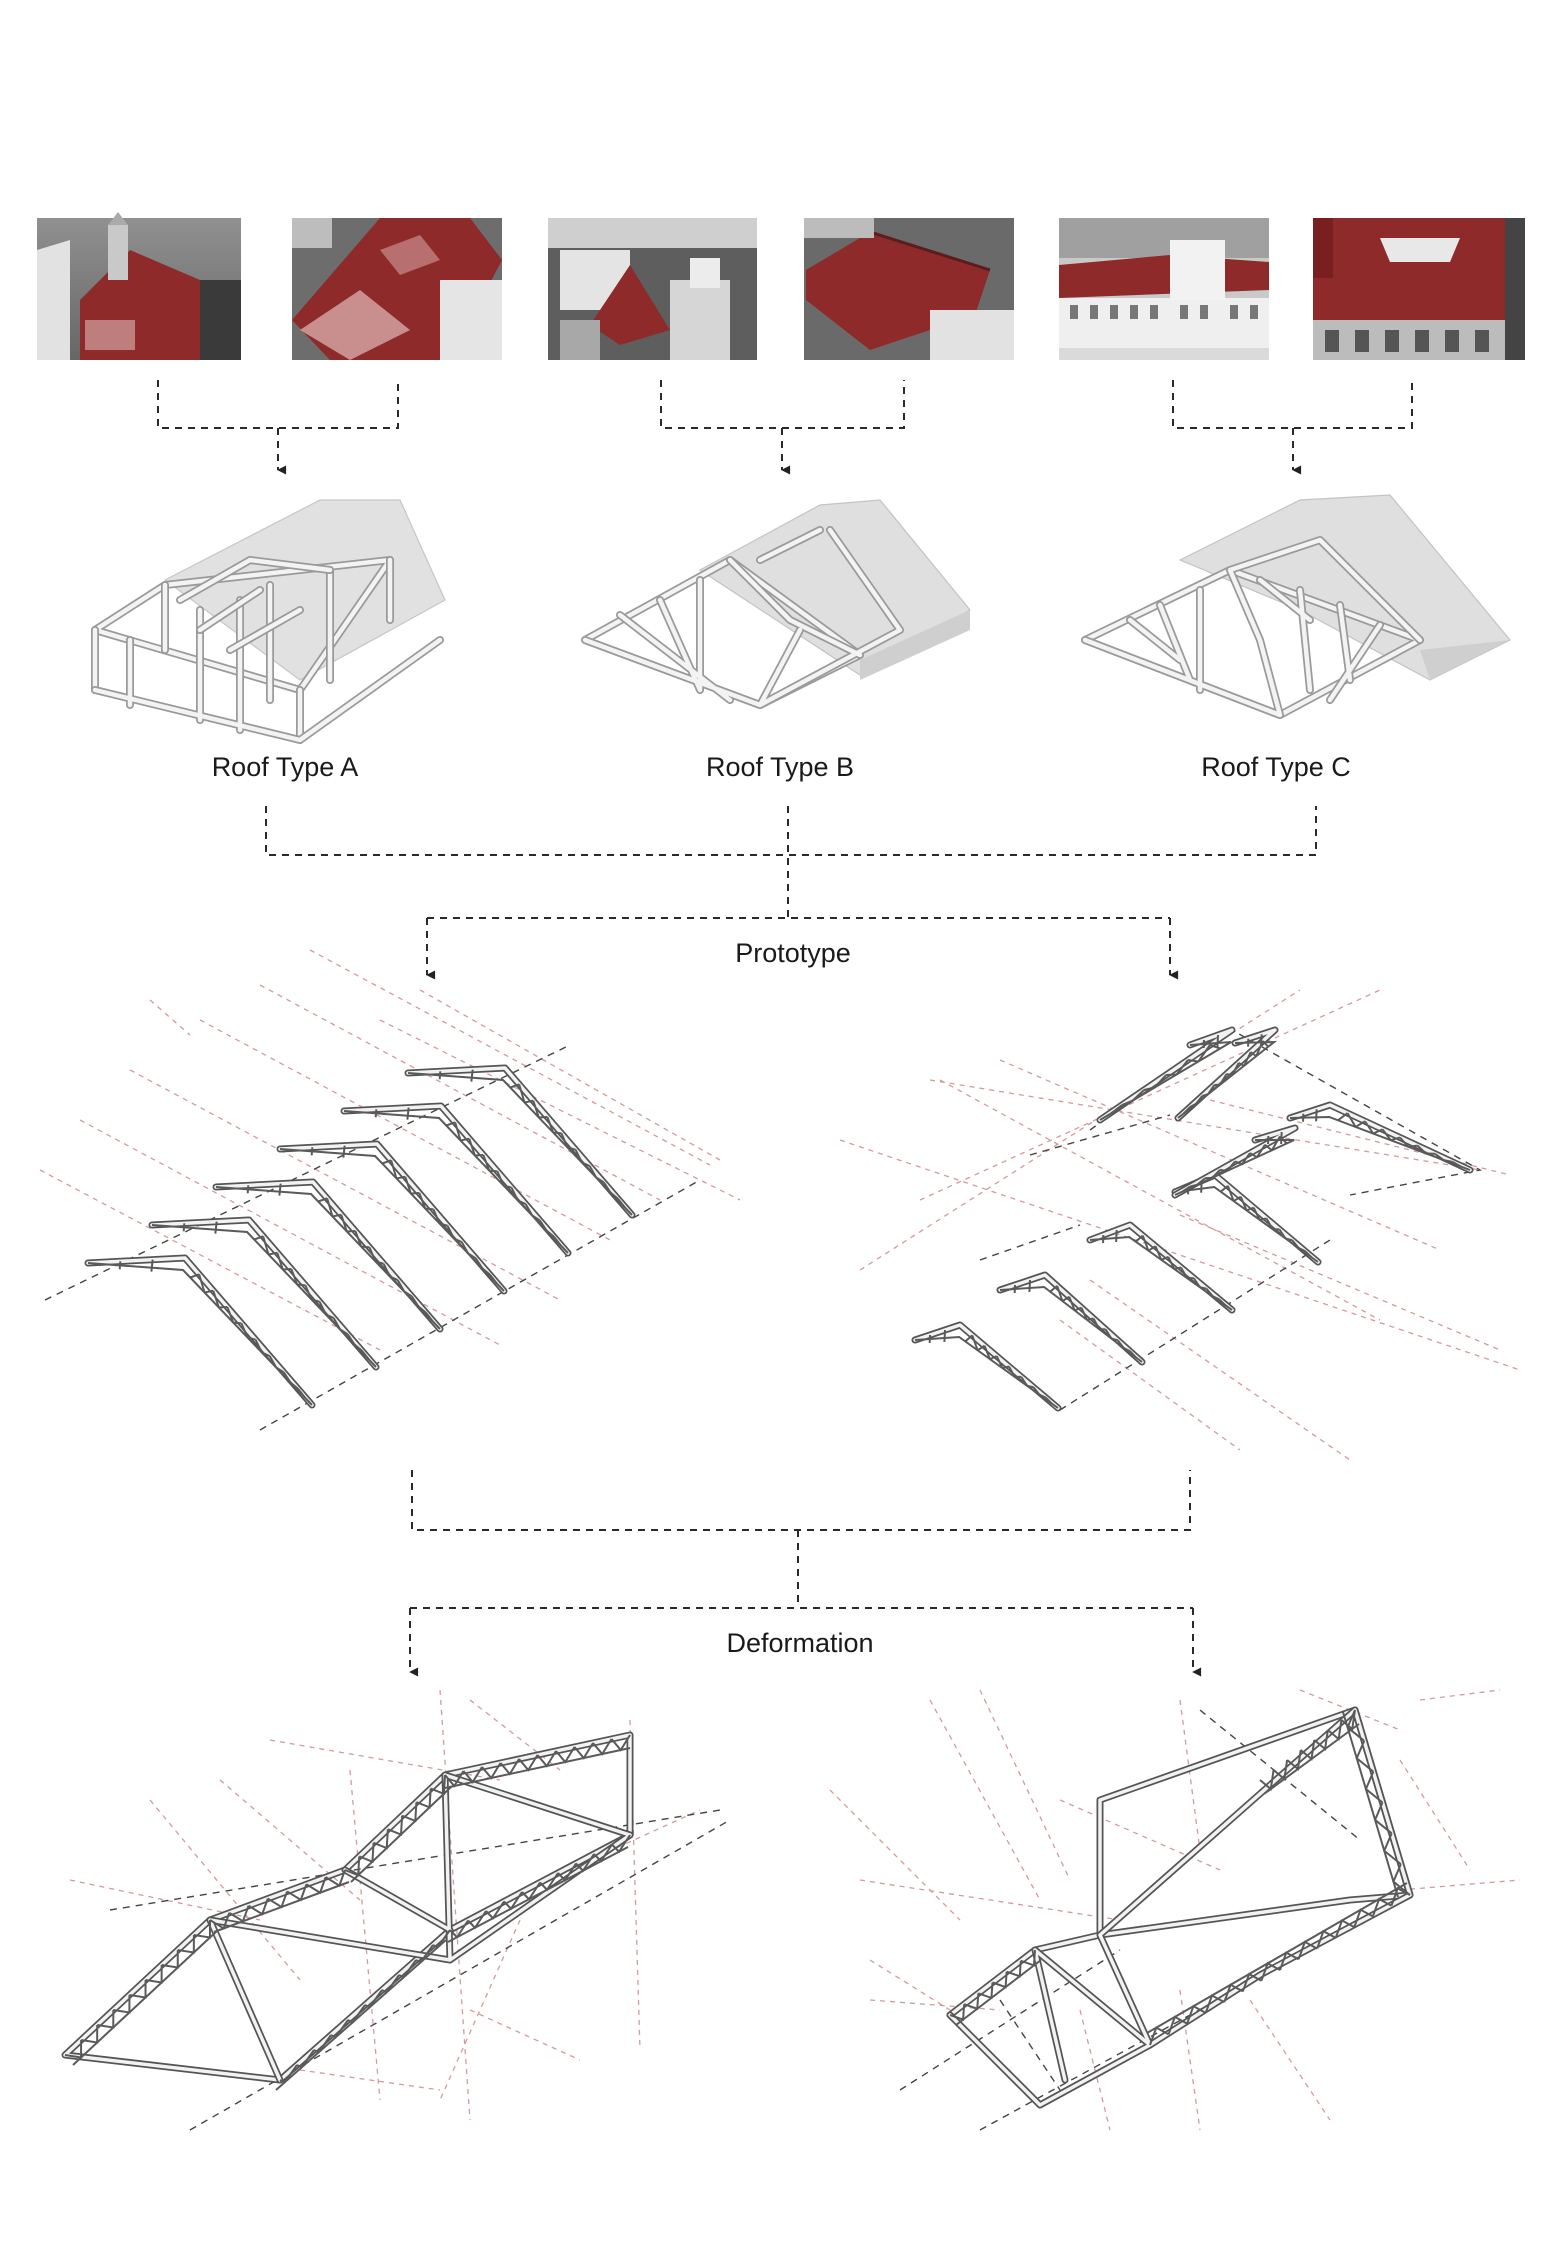 The height and width of the screenshot is (2248, 1548). What do you see at coordinates (776, 604) in the screenshot?
I see `roof-type-b-model` at bounding box center [776, 604].